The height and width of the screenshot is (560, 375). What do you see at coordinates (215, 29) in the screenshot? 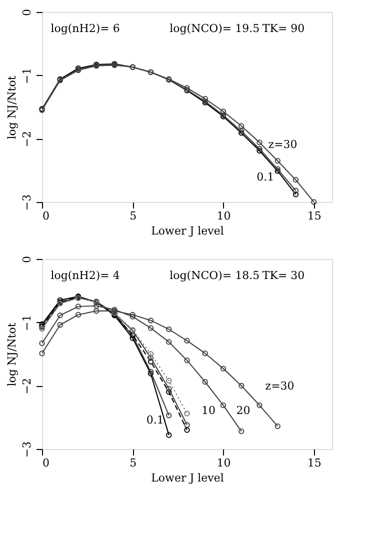
I see `annotation: log(NCO)= 19.5` at bounding box center [215, 29].